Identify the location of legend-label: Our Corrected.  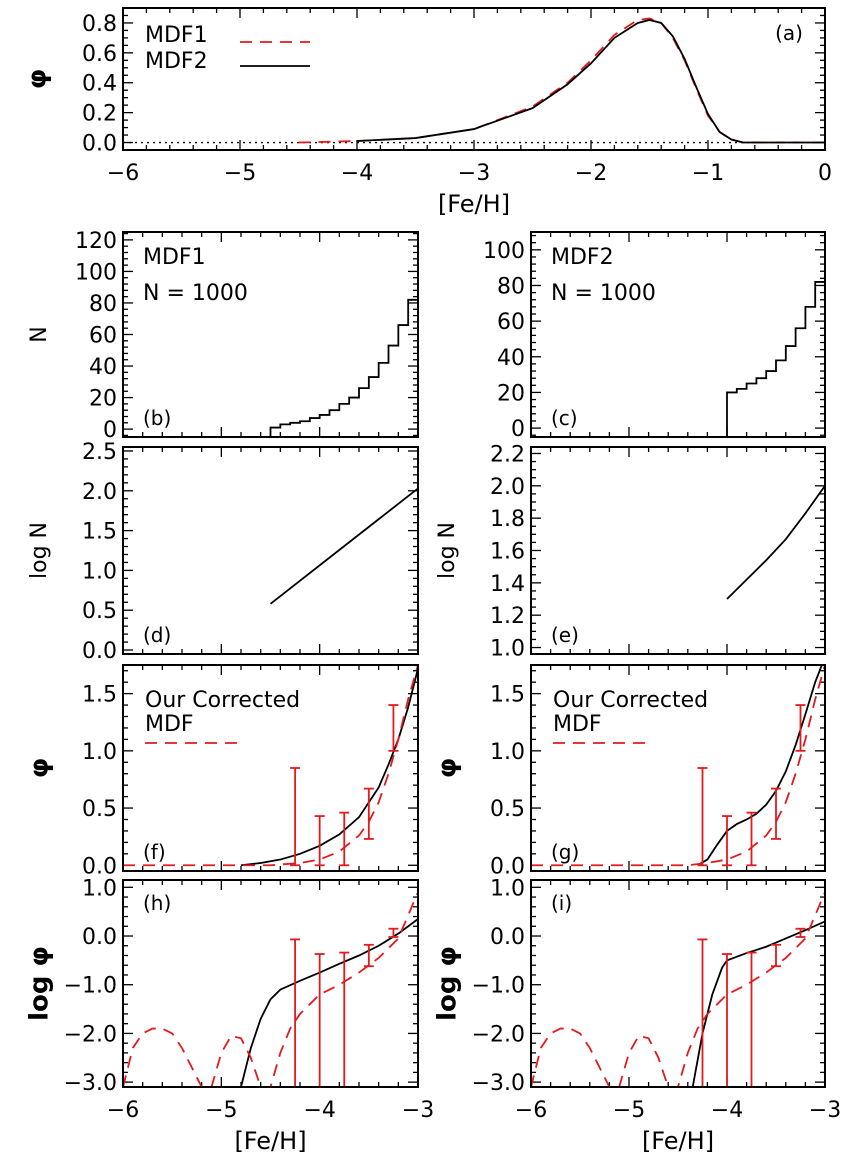
(630, 700).